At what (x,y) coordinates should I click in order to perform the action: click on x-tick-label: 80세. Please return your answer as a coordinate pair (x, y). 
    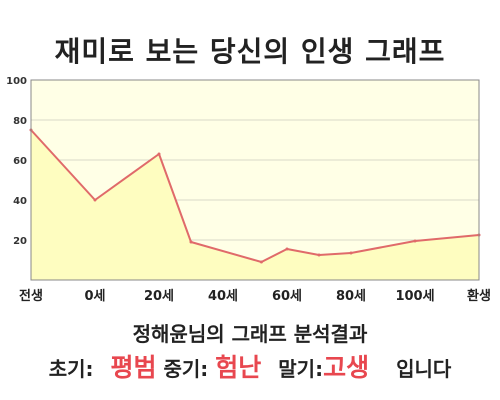
    Looking at the image, I should click on (351, 296).